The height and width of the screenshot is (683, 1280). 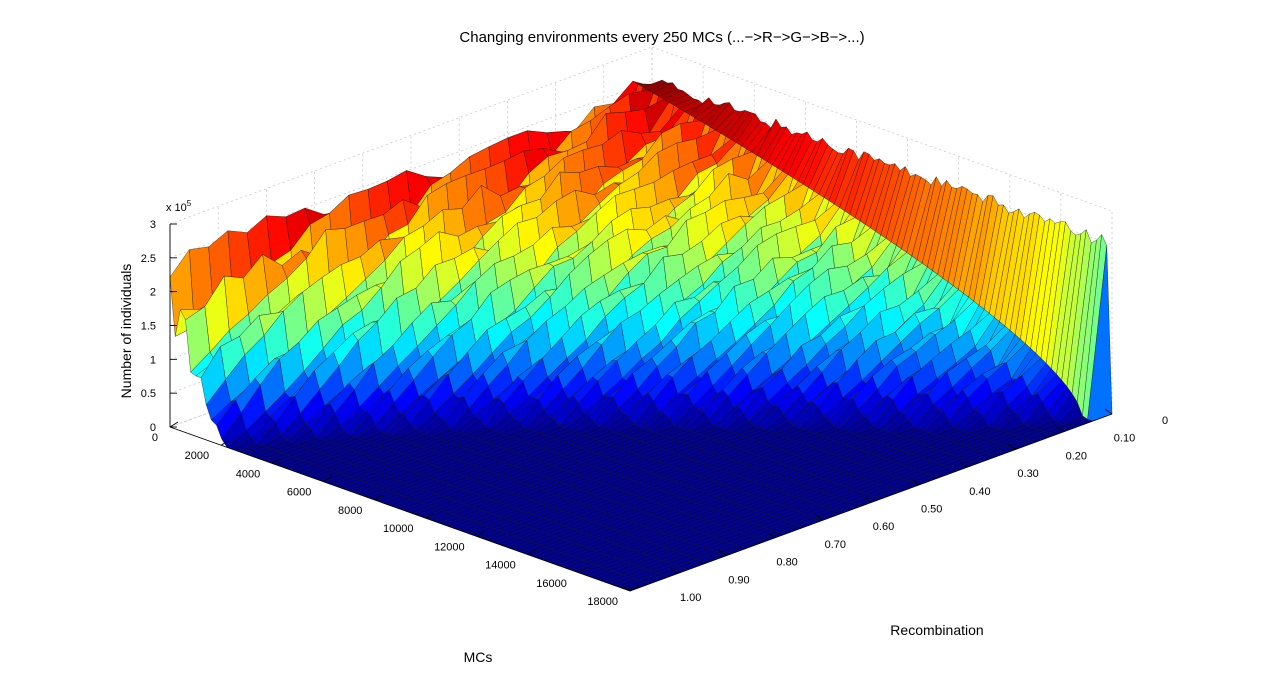 I want to click on y-tick-label: 0.80, so click(x=786, y=563).